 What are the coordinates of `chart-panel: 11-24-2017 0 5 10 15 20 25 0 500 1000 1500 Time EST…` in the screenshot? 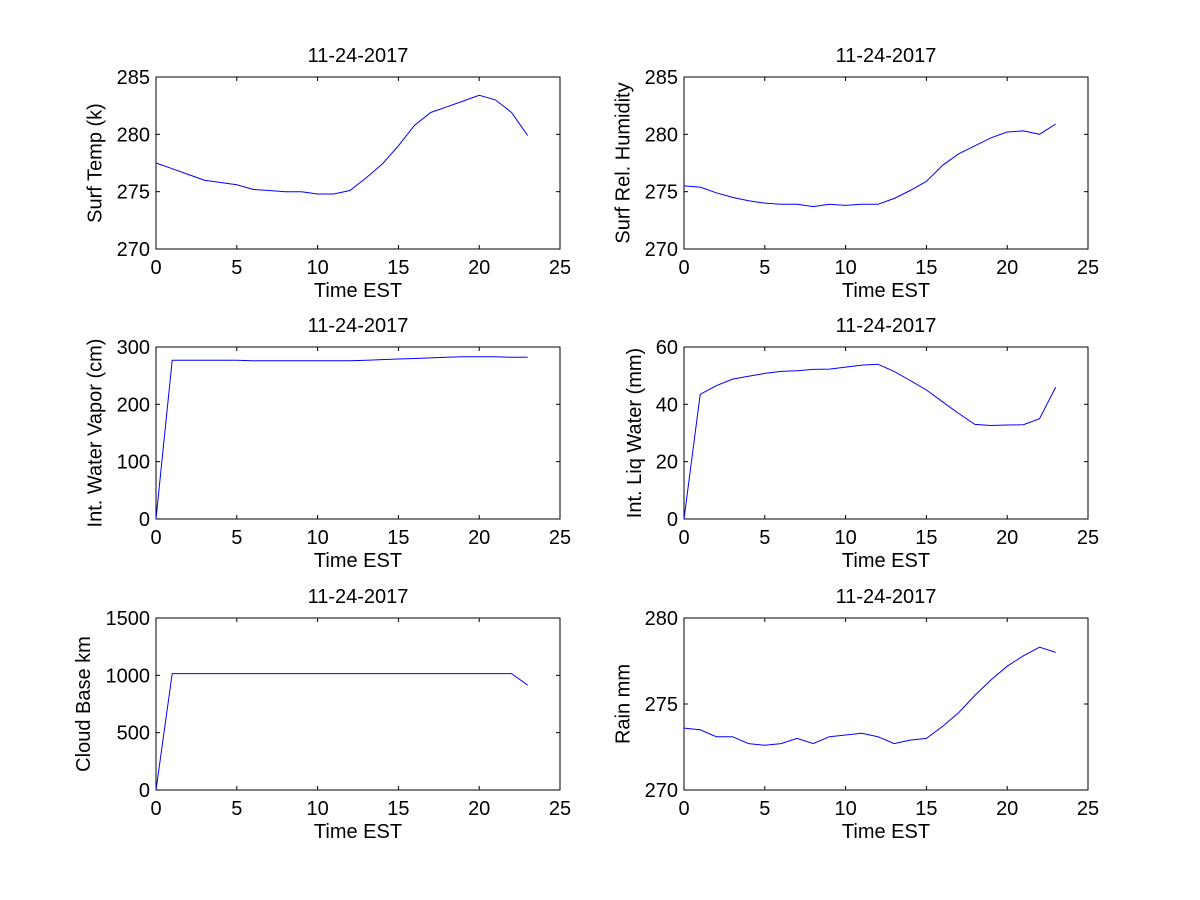 It's located at (322, 714).